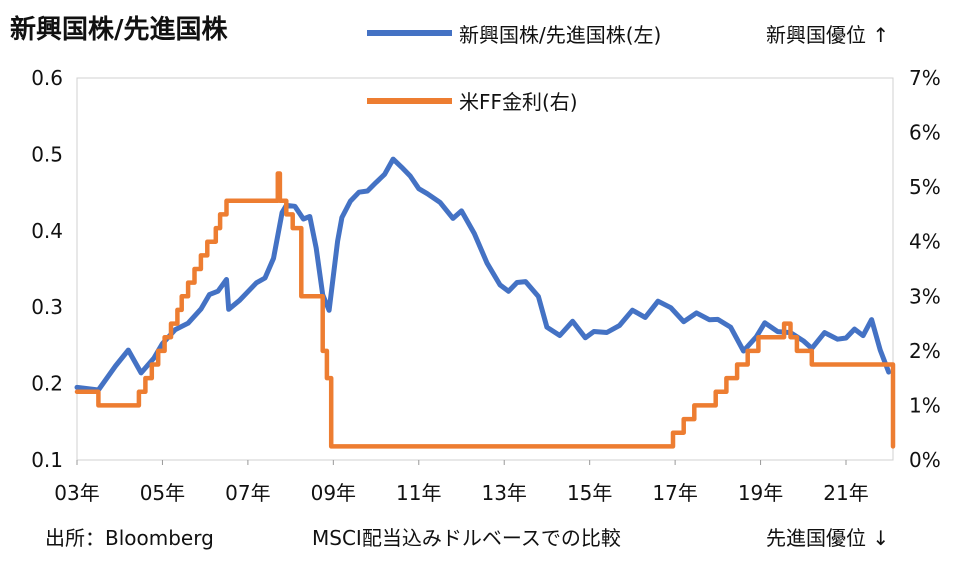 The width and height of the screenshot is (960, 566). What do you see at coordinates (925, 187) in the screenshot?
I see `y-right-tick-label: 5%` at bounding box center [925, 187].